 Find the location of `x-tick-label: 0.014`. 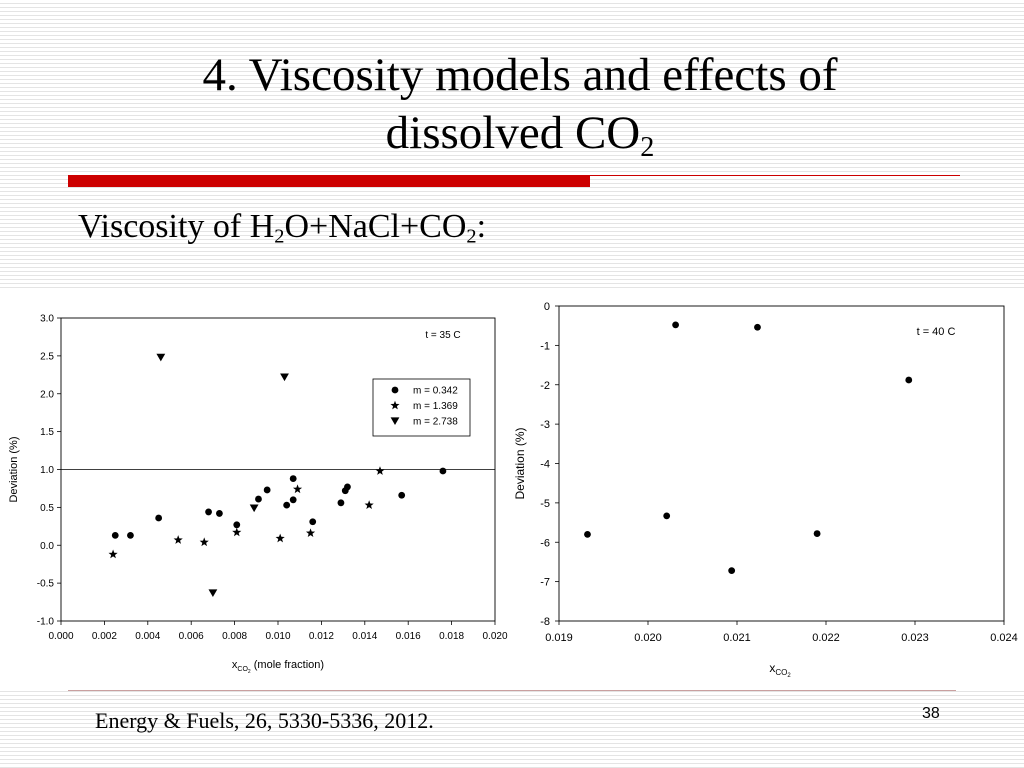

x-tick-label: 0.014 is located at coordinates (364, 636).